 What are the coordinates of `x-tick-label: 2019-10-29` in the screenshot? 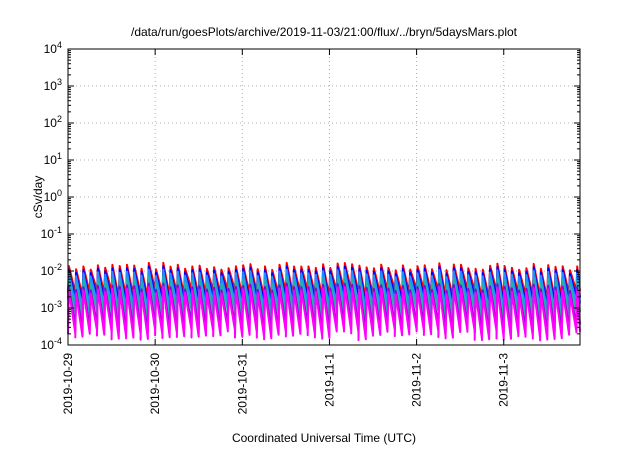 It's located at (68, 384).